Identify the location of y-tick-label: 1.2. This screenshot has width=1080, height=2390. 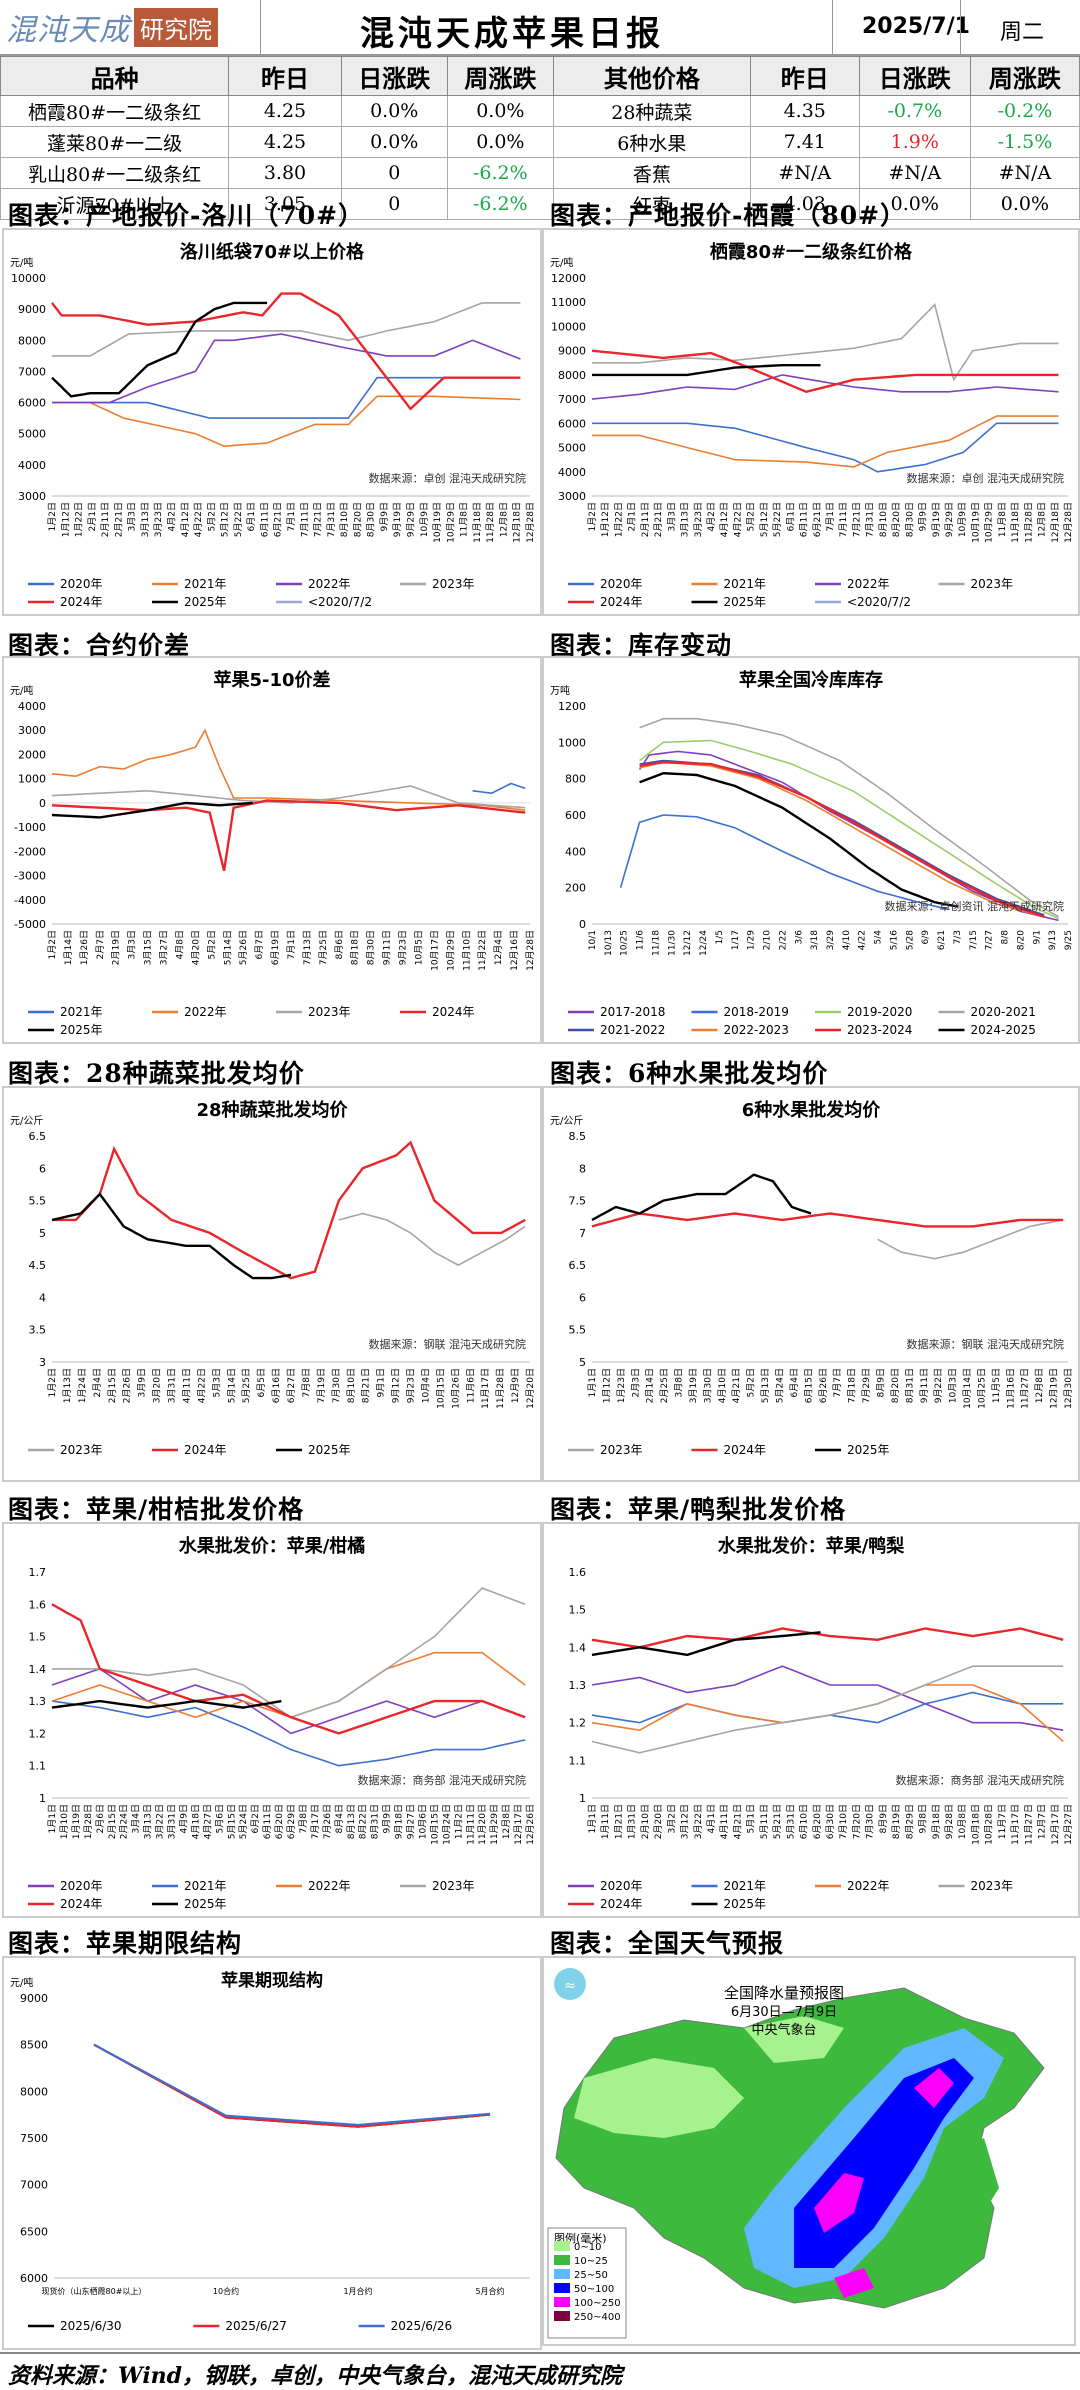
(578, 1723).